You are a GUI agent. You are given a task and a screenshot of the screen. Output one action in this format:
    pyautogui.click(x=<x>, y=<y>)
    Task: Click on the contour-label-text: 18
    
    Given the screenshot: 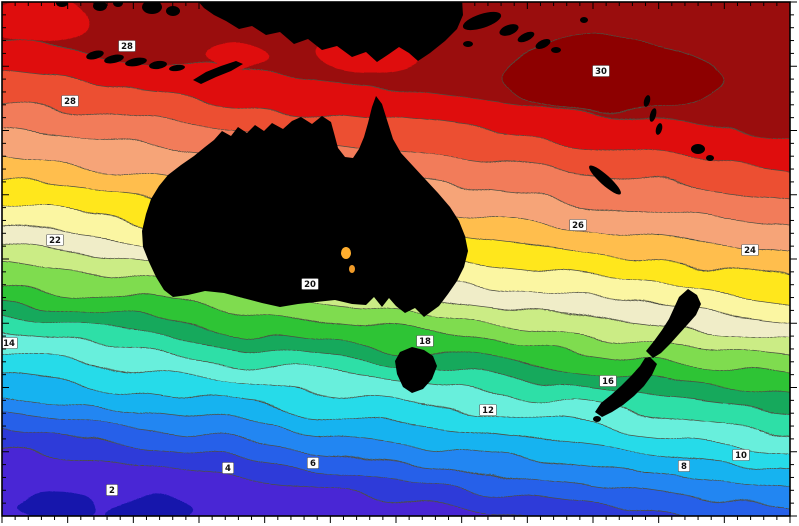 What is the action you would take?
    pyautogui.click(x=425, y=342)
    